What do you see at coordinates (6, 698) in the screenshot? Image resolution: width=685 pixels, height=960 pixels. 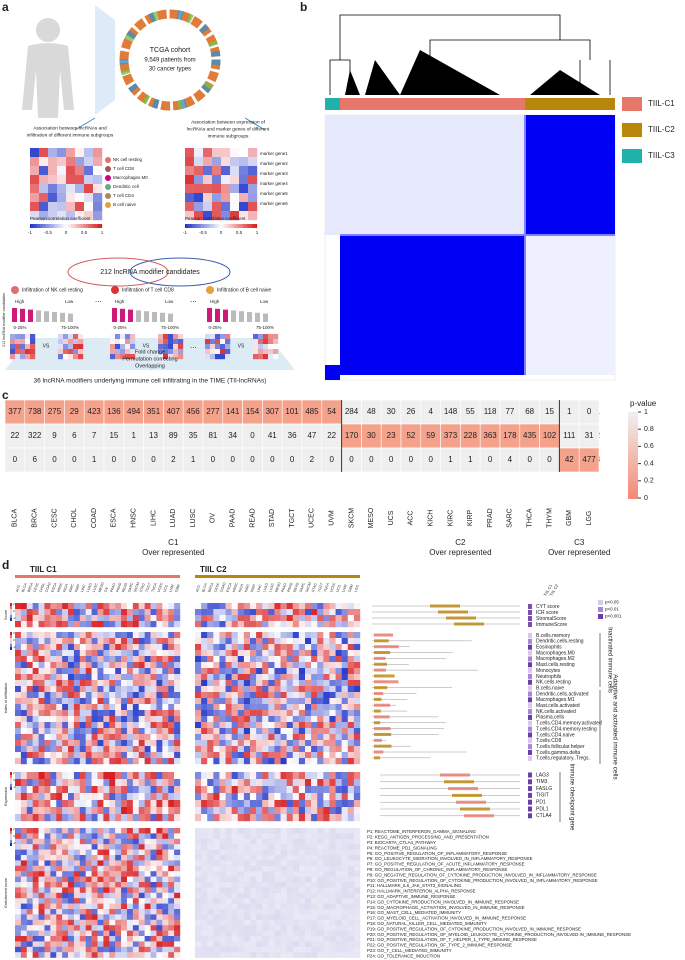 I see `label: Index of infiltration` at bounding box center [6, 698].